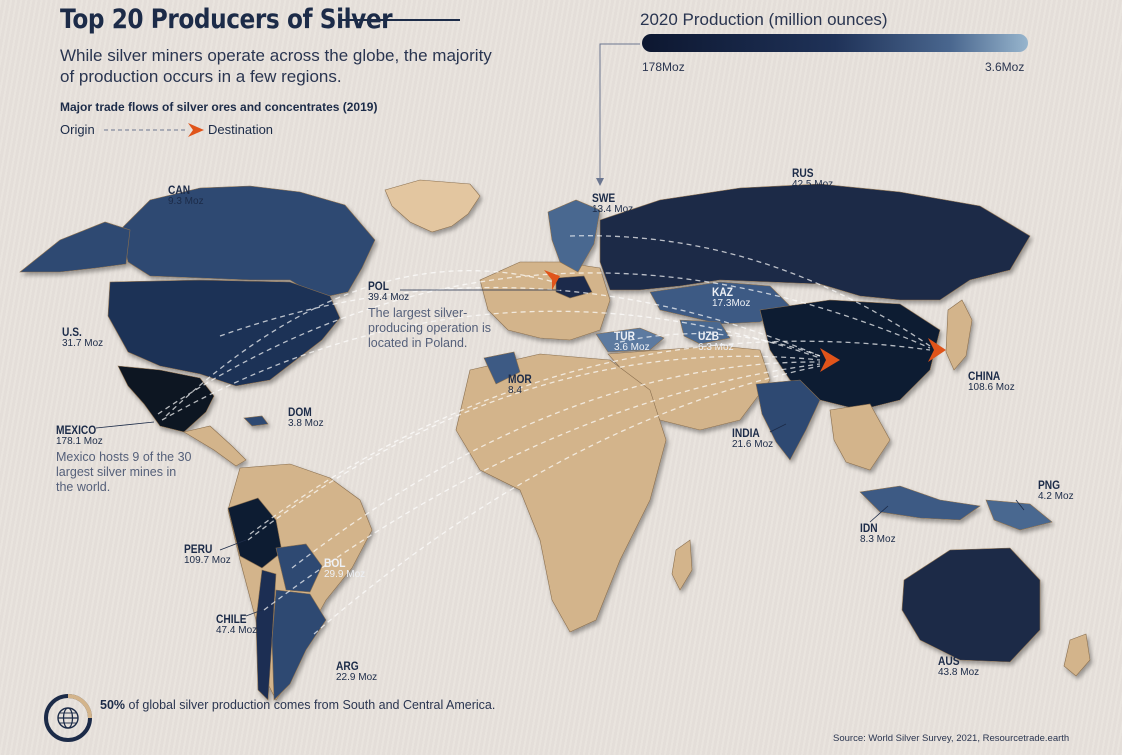 The image size is (1122, 755). What do you see at coordinates (75, 247) in the screenshot?
I see `country-alaska` at bounding box center [75, 247].